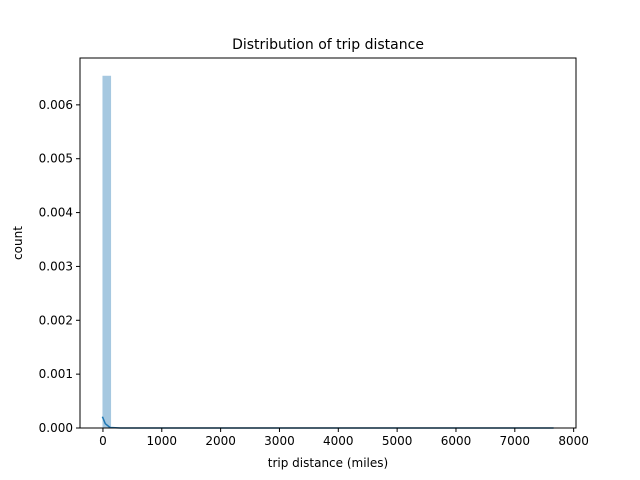 Image resolution: width=640 pixels, height=480 pixels. I want to click on x-axis-ticks: 0 1000 2000 3000 4000 5000 6000 7000 8000, so click(344, 438).